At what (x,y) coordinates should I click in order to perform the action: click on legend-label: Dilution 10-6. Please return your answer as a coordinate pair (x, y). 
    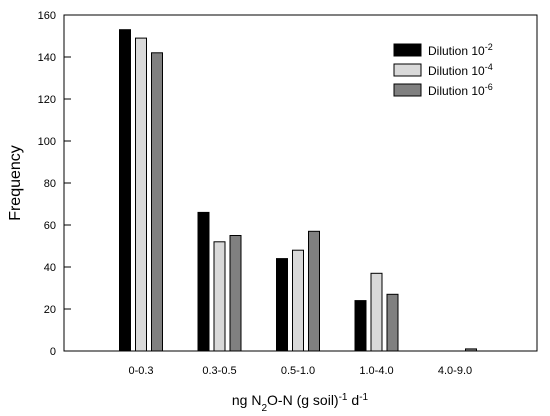
    Looking at the image, I should click on (460, 90).